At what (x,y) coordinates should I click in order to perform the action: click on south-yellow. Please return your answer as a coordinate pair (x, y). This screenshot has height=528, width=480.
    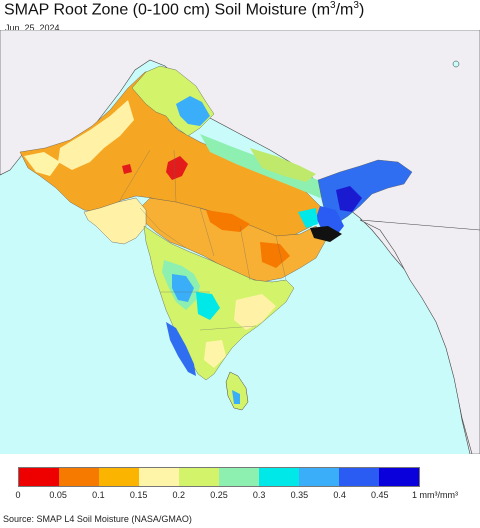
    Looking at the image, I should click on (215, 354).